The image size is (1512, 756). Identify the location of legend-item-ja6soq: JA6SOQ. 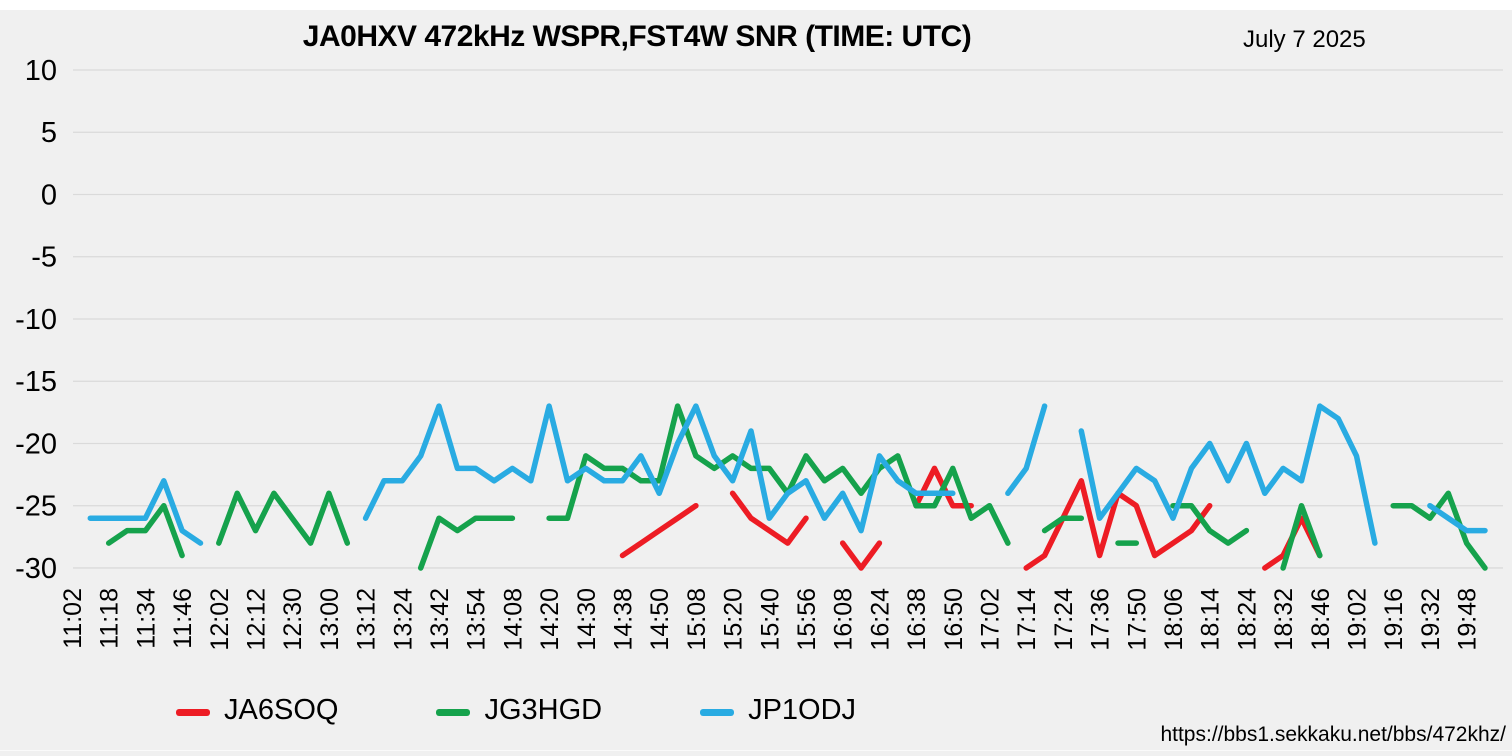
(257, 710).